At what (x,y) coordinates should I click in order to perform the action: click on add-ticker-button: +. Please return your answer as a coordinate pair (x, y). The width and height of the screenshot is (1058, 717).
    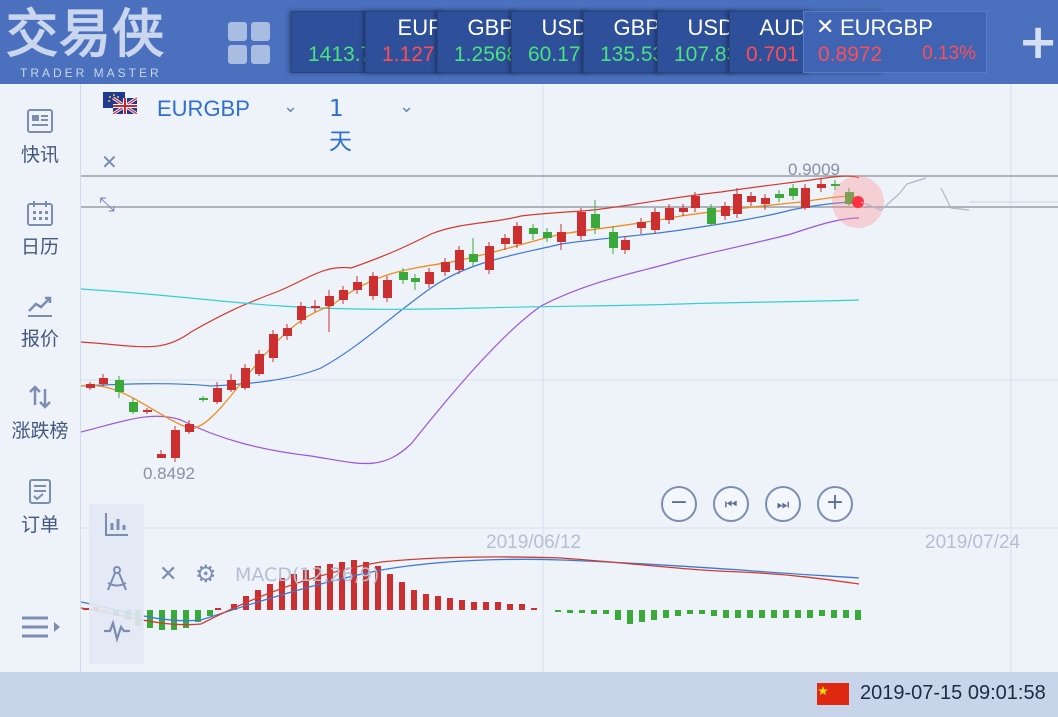
    Looking at the image, I should click on (1038, 42).